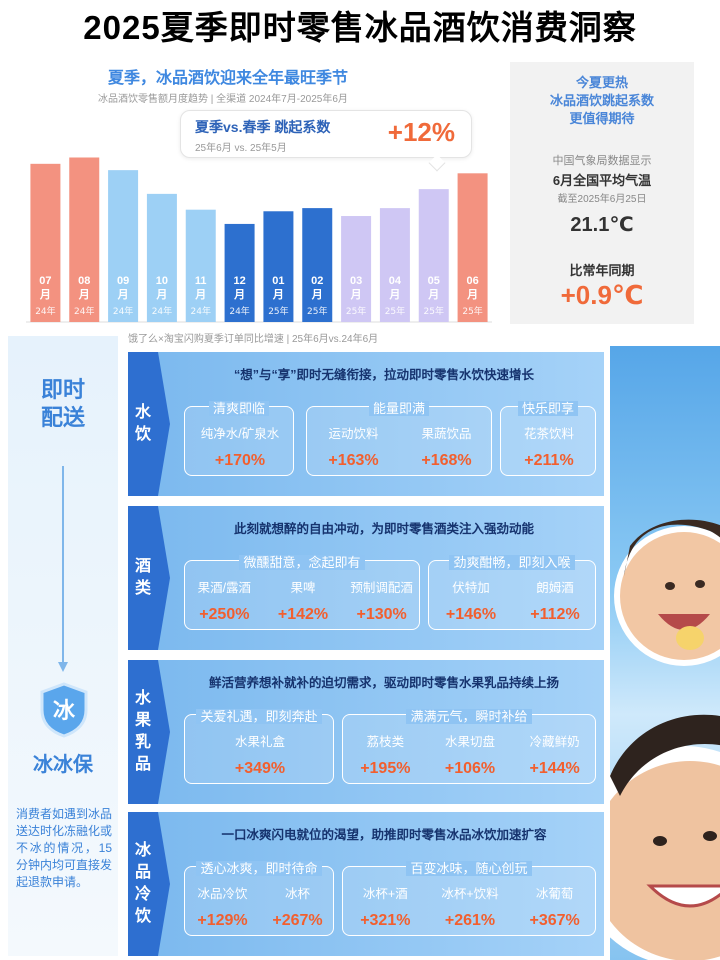  Describe the element at coordinates (446, 460) in the screenshot. I see `metric-value: +168%` at that location.